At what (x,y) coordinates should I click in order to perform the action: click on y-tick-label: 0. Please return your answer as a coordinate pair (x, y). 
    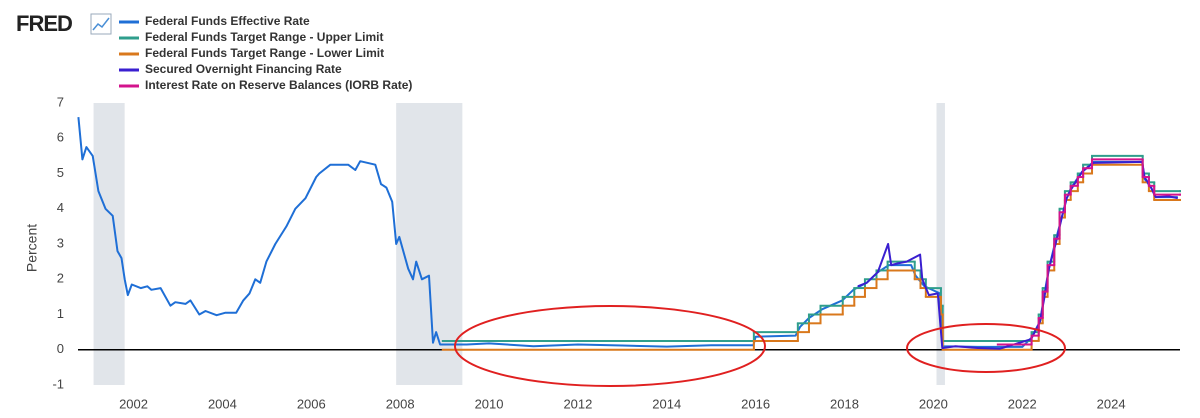
    Looking at the image, I should click on (60, 348).